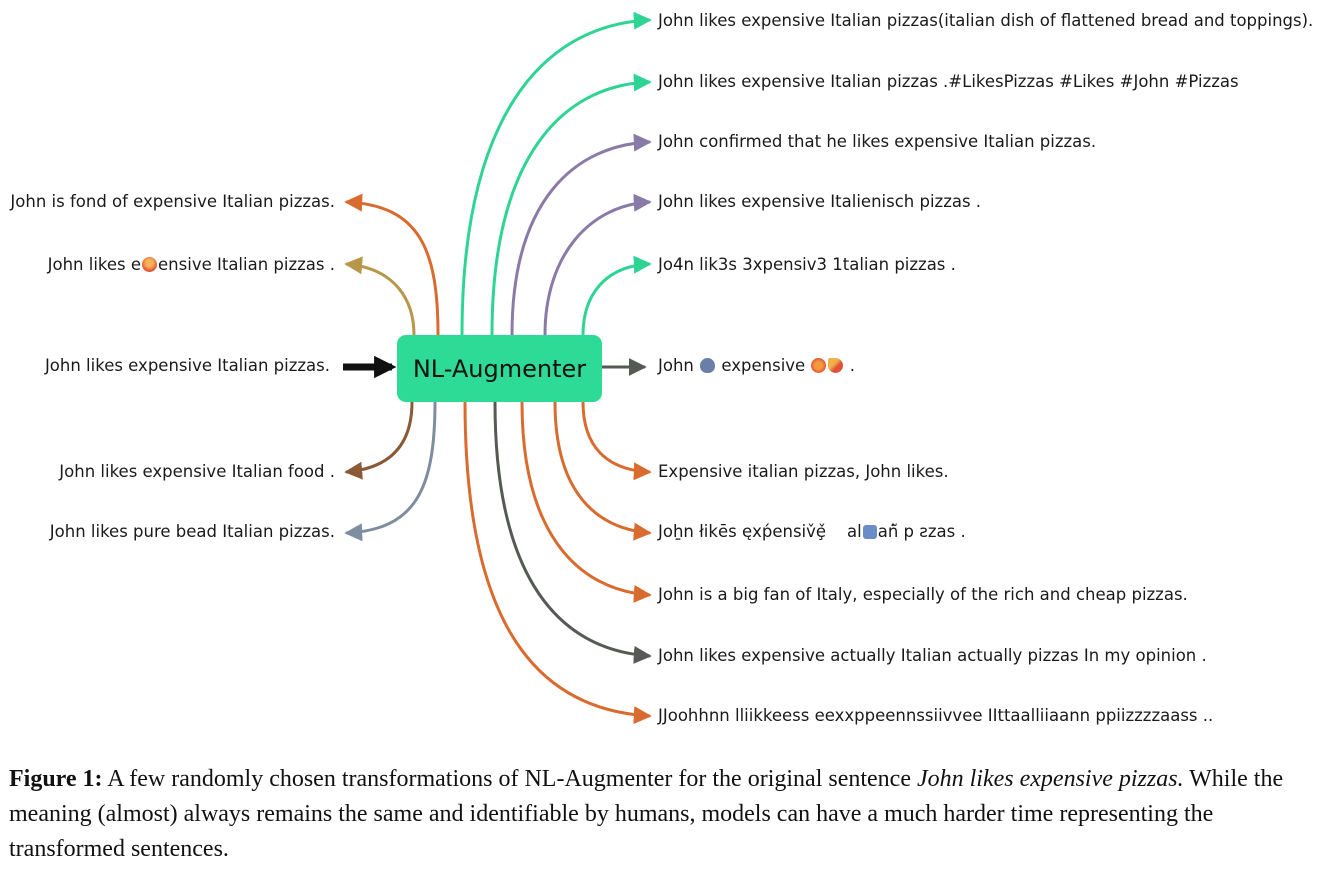 This screenshot has width=1325, height=871. Describe the element at coordinates (852, 365) in the screenshot. I see `right-output-6-post: .` at that location.